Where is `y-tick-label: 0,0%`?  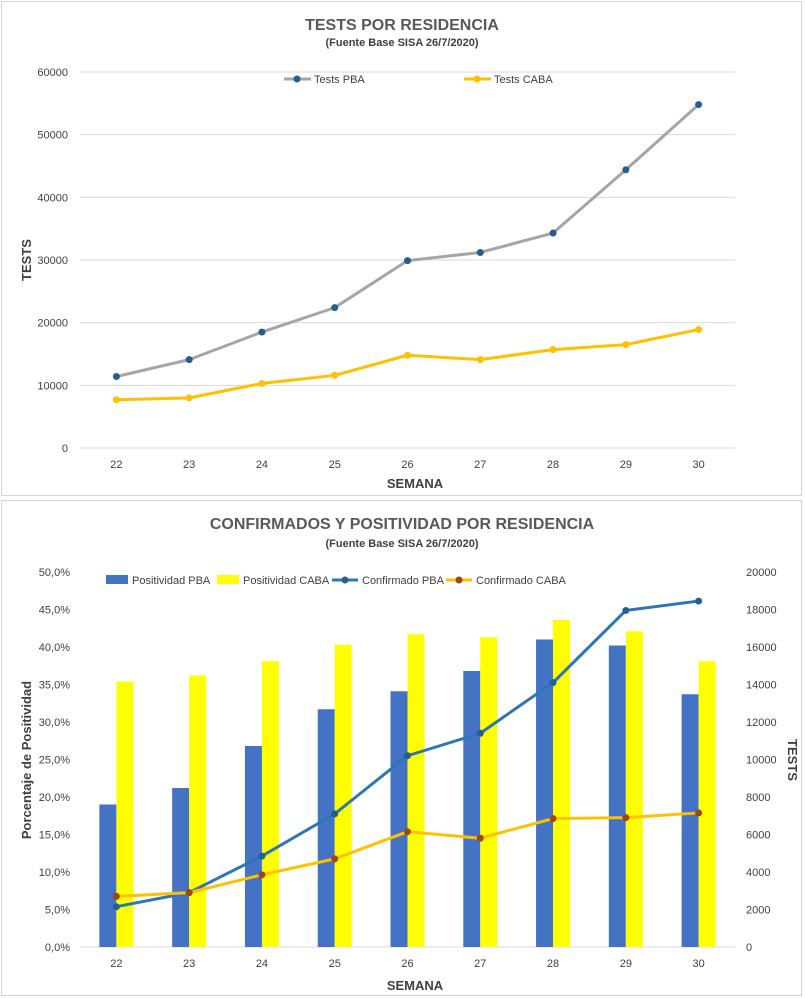
y-tick-label: 0,0% is located at coordinates (57, 948).